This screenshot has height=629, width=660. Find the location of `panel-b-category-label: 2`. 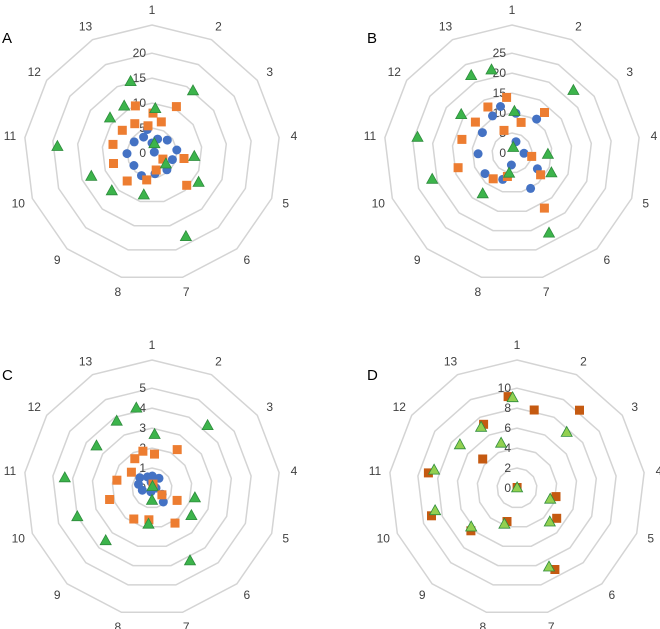

panel-b-category-label: 2 is located at coordinates (578, 26).